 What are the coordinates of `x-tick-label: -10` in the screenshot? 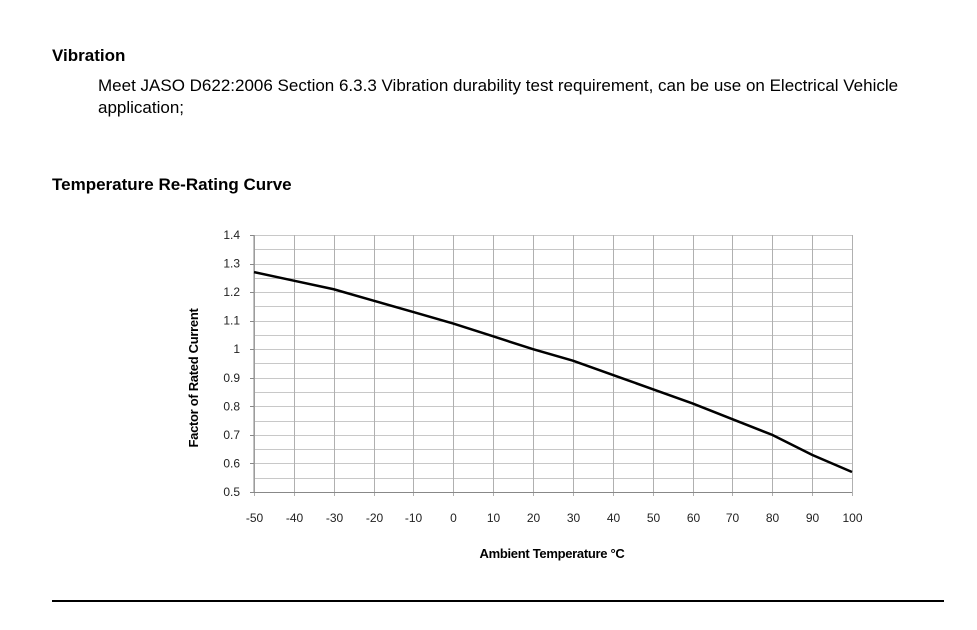 It's located at (414, 518).